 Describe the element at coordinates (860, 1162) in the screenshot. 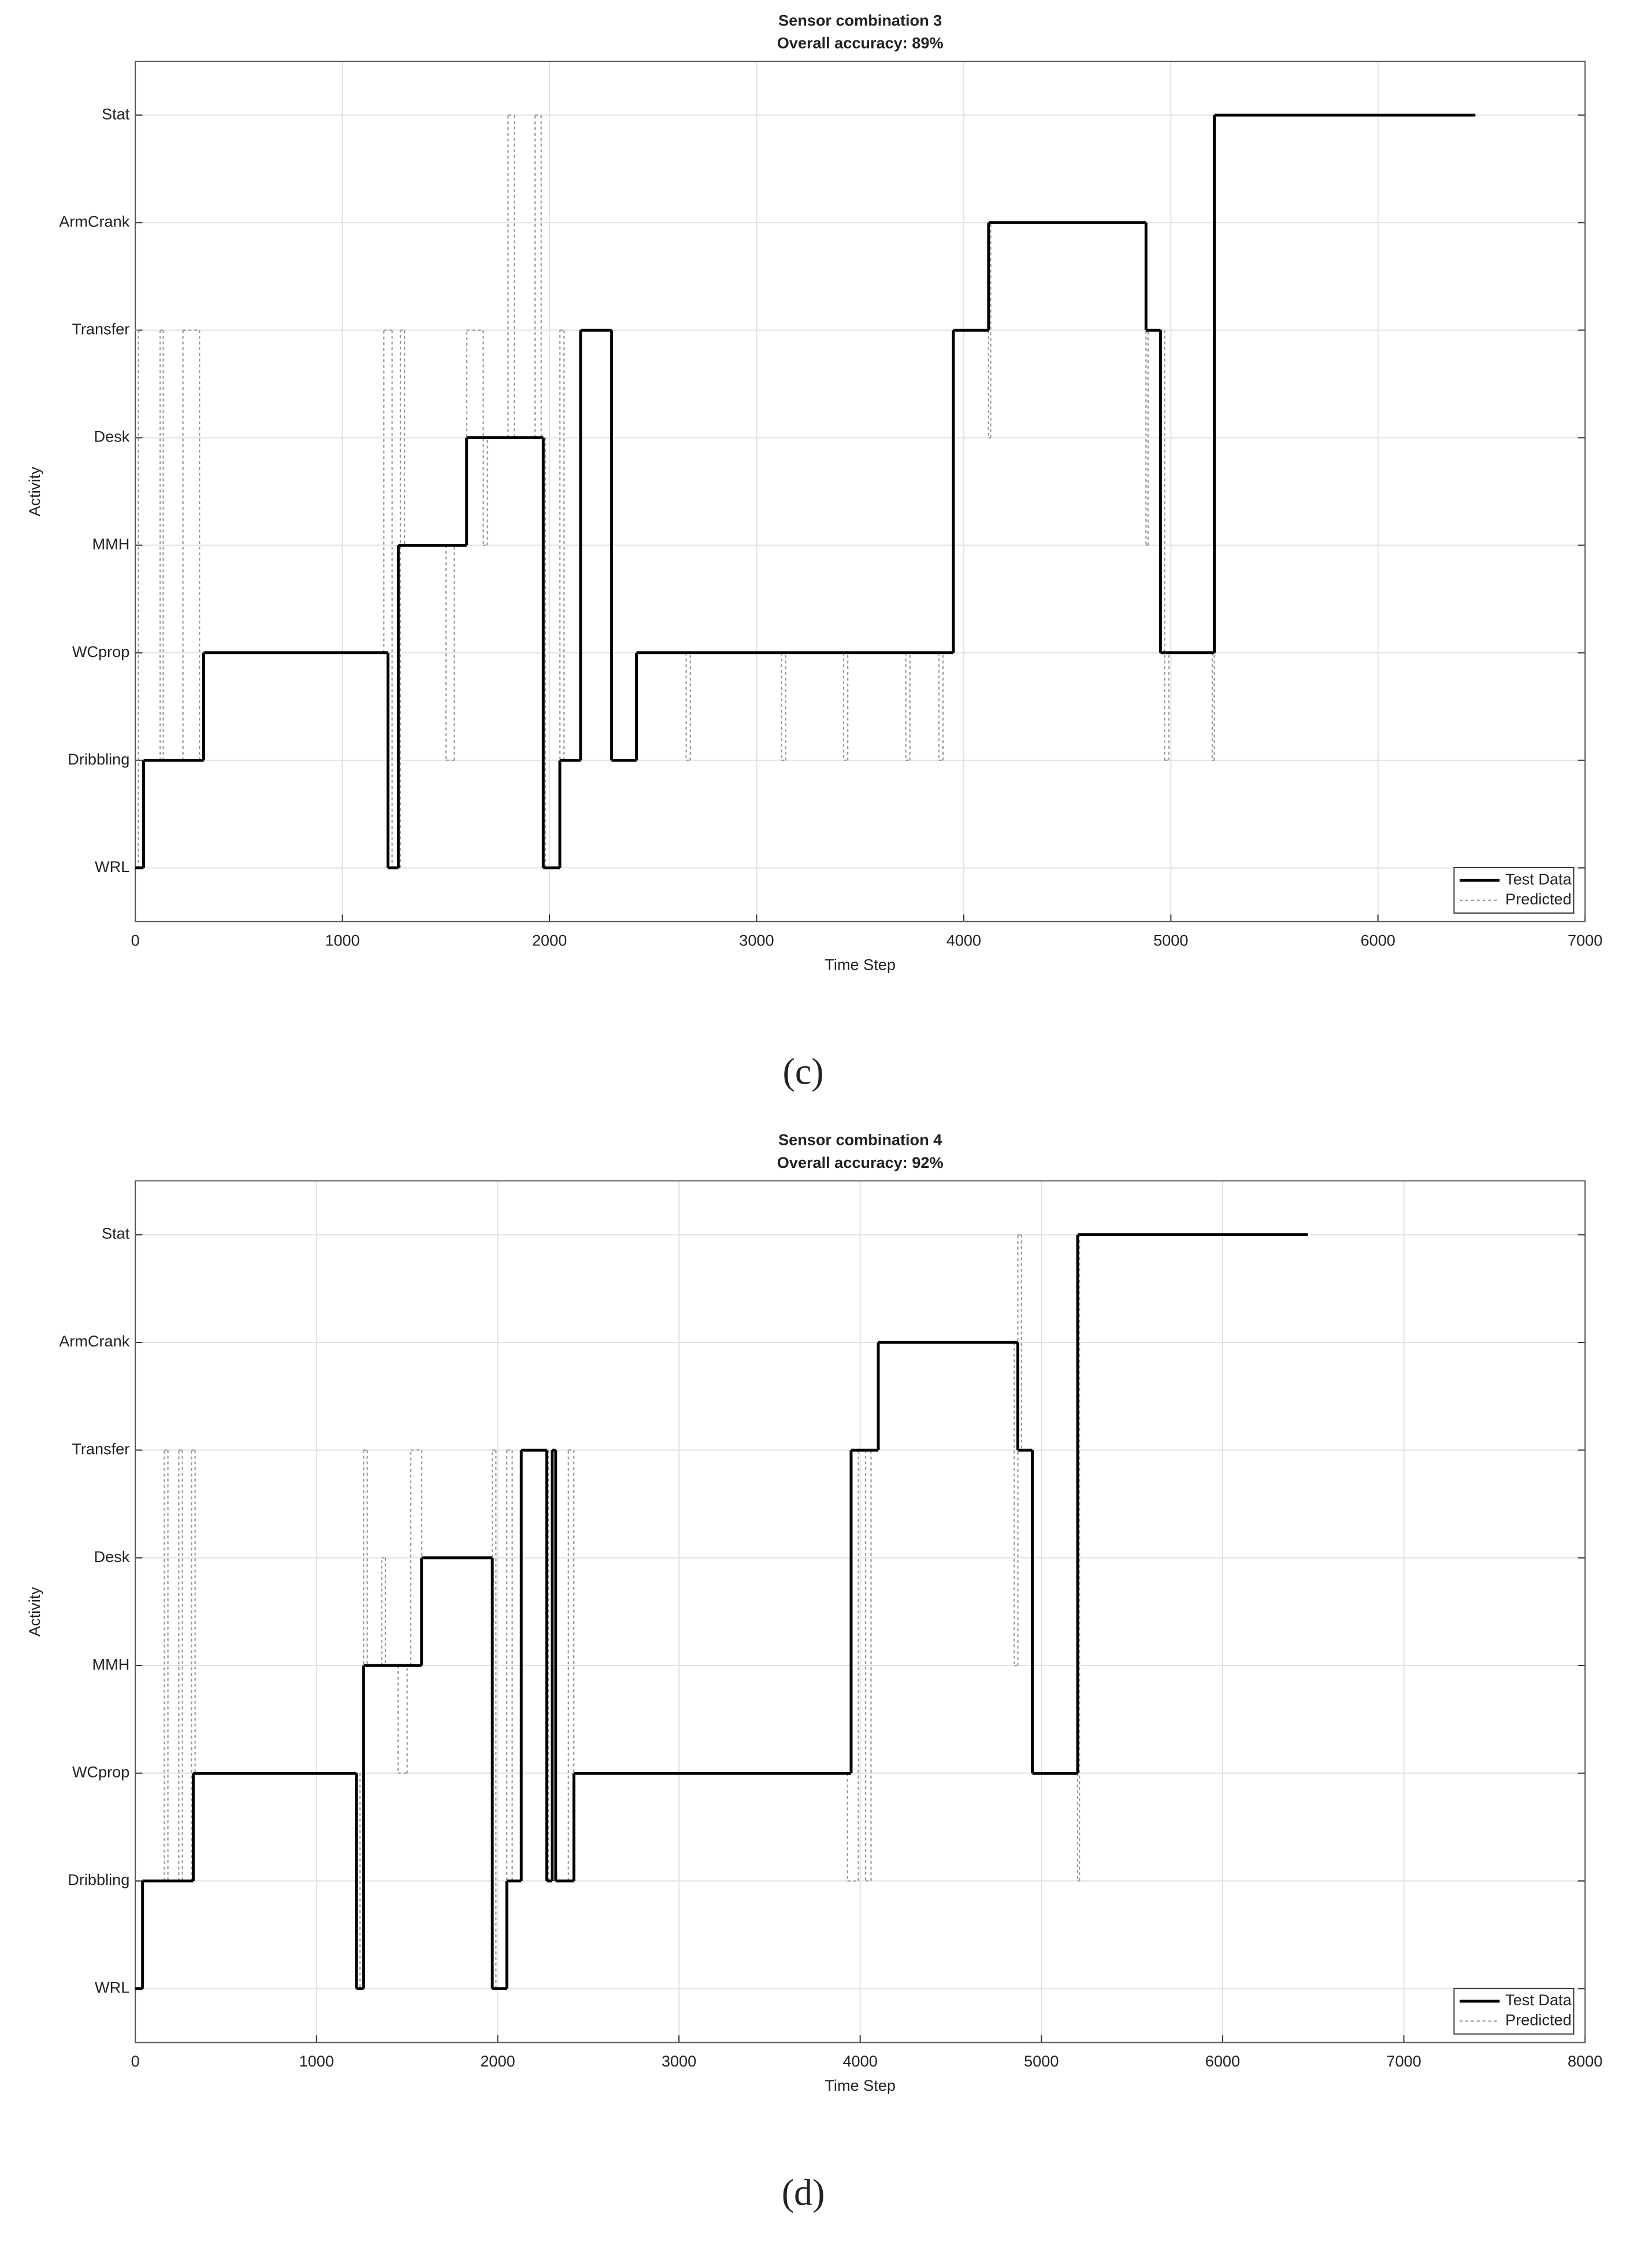

I see `chart-subtitle: Overall accuracy: 92%` at that location.